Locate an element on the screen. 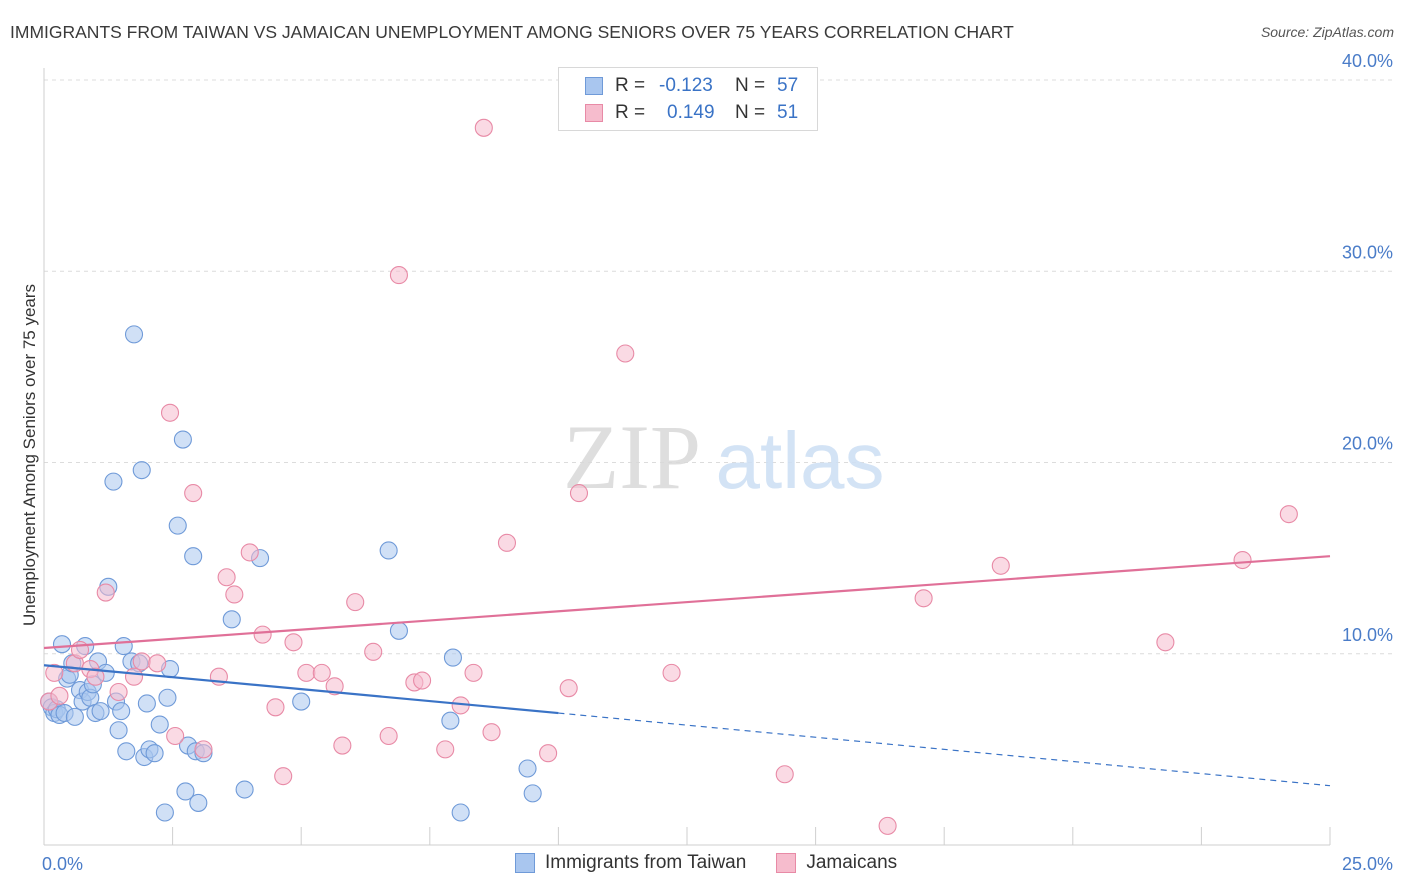  legend-n-value: 51 is located at coordinates (788, 112).